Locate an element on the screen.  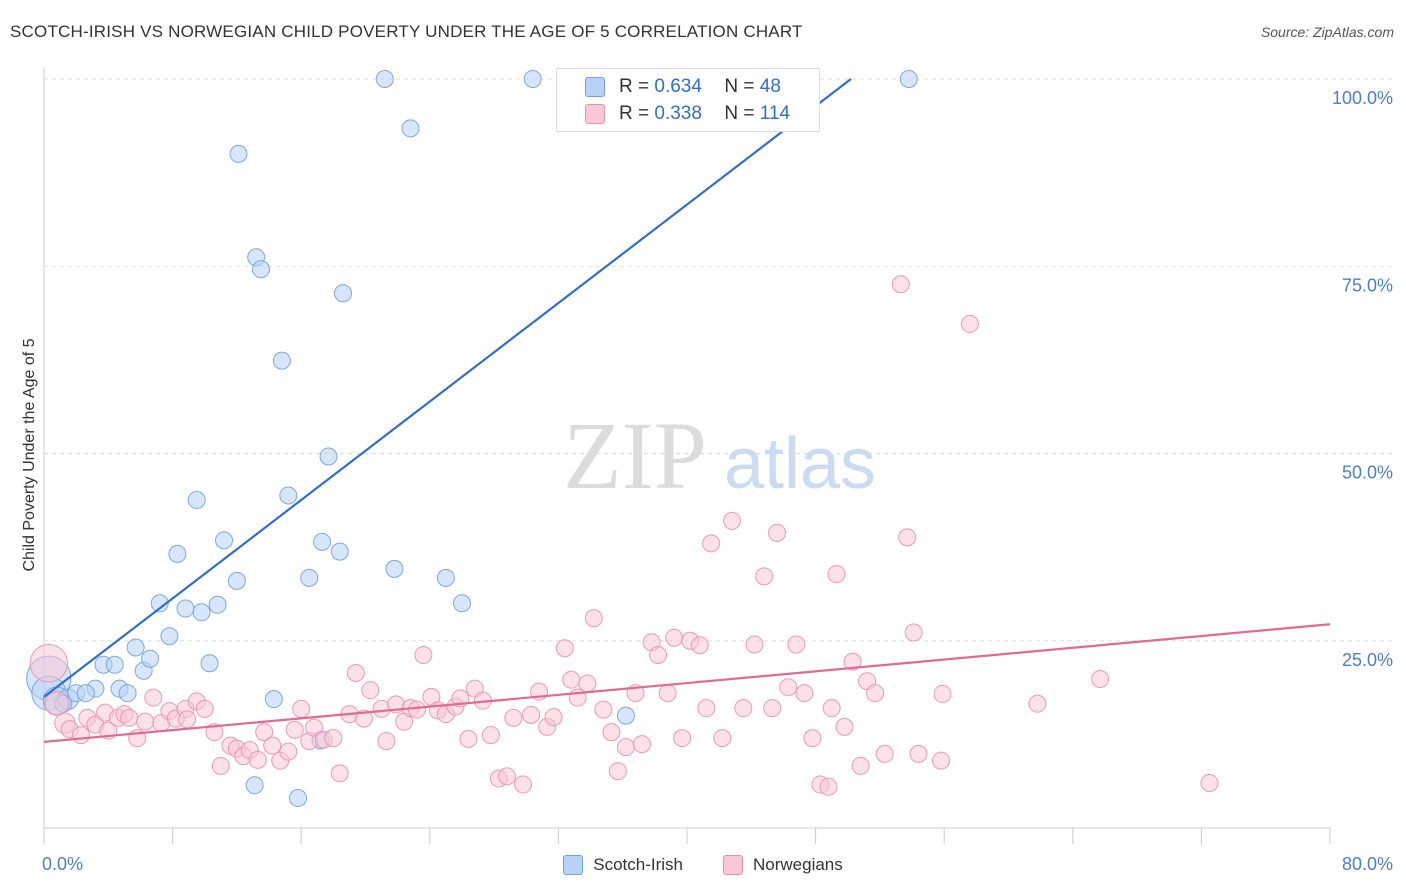
y-tick-label: 50.0% is located at coordinates (1367, 473).